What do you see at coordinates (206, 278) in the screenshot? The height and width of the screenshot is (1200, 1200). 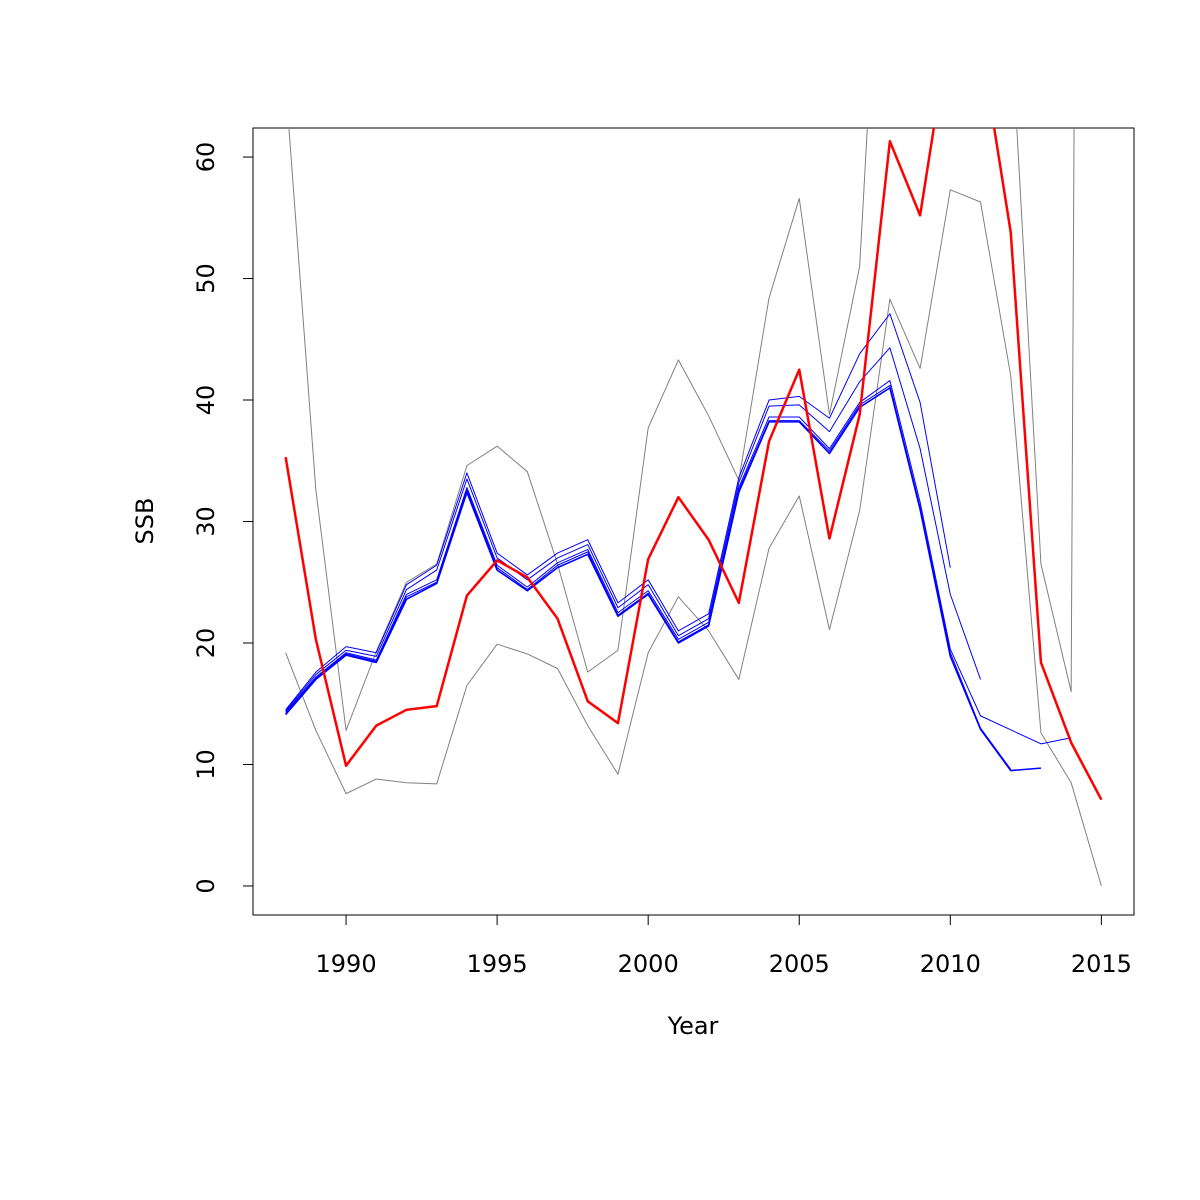 I see `y-tick-label: 50` at bounding box center [206, 278].